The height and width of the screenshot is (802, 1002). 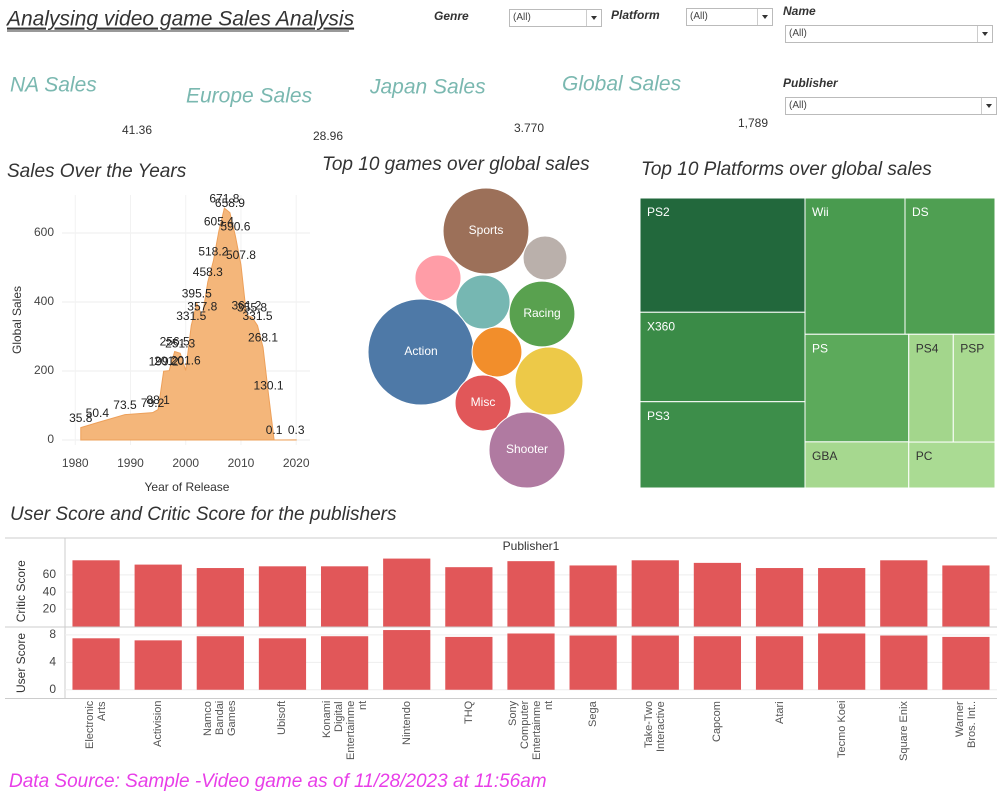 I want to click on y-tick-label: 20, so click(x=50, y=608).